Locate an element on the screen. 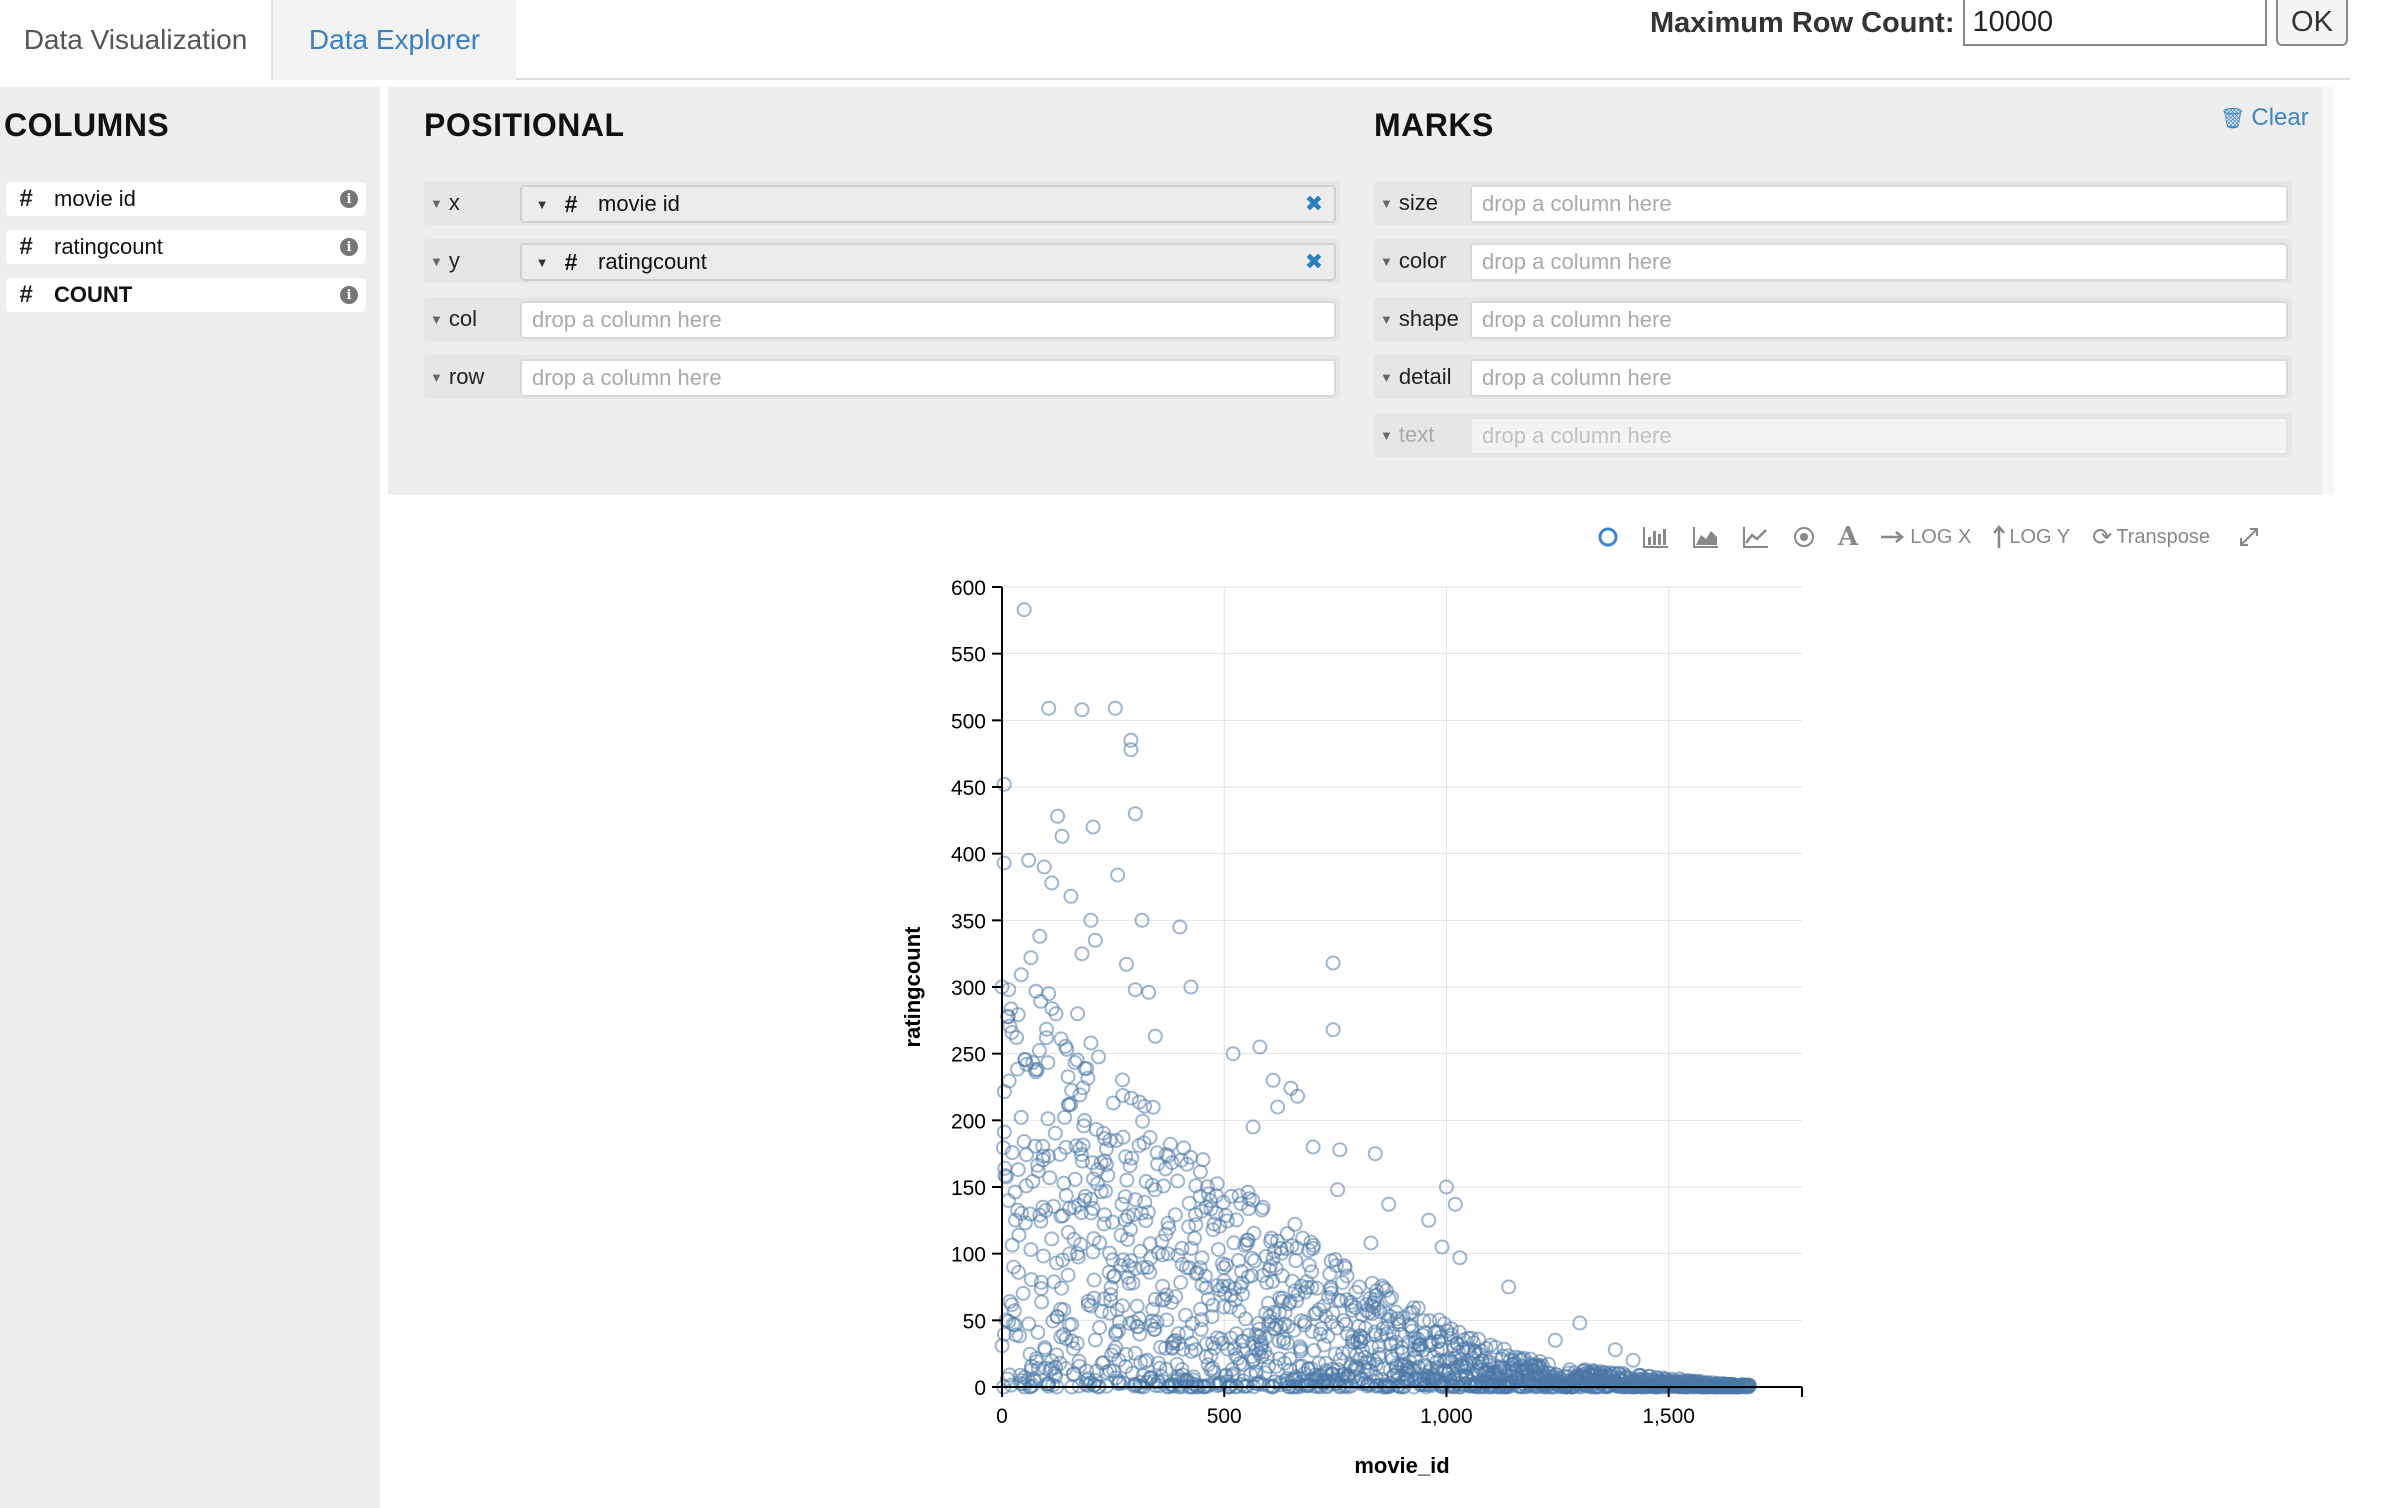 The image size is (2384, 1508). clear-button: 🗑 Clear is located at coordinates (2264, 118).